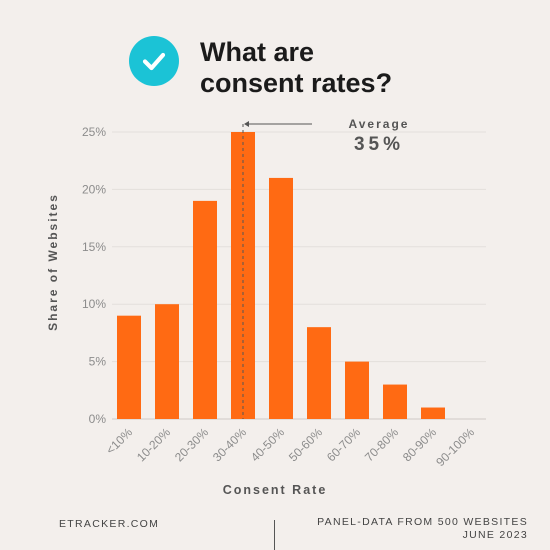 This screenshot has width=550, height=550. Describe the element at coordinates (381, 444) in the screenshot. I see `x-tick-label: 70-80%` at that location.